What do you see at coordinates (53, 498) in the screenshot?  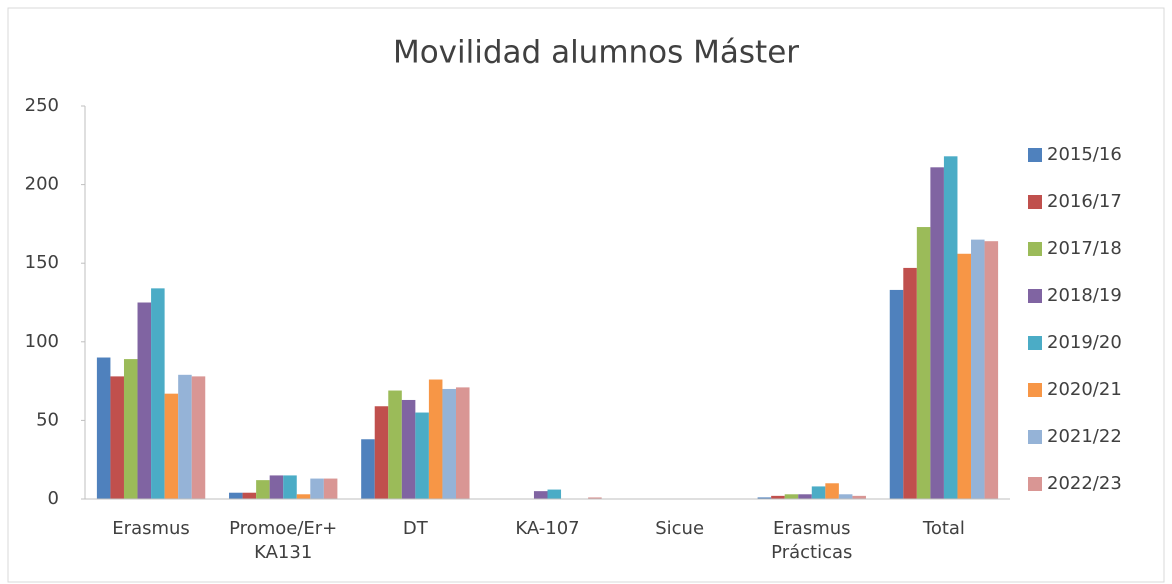 I see `y-tick-label: 0` at bounding box center [53, 498].